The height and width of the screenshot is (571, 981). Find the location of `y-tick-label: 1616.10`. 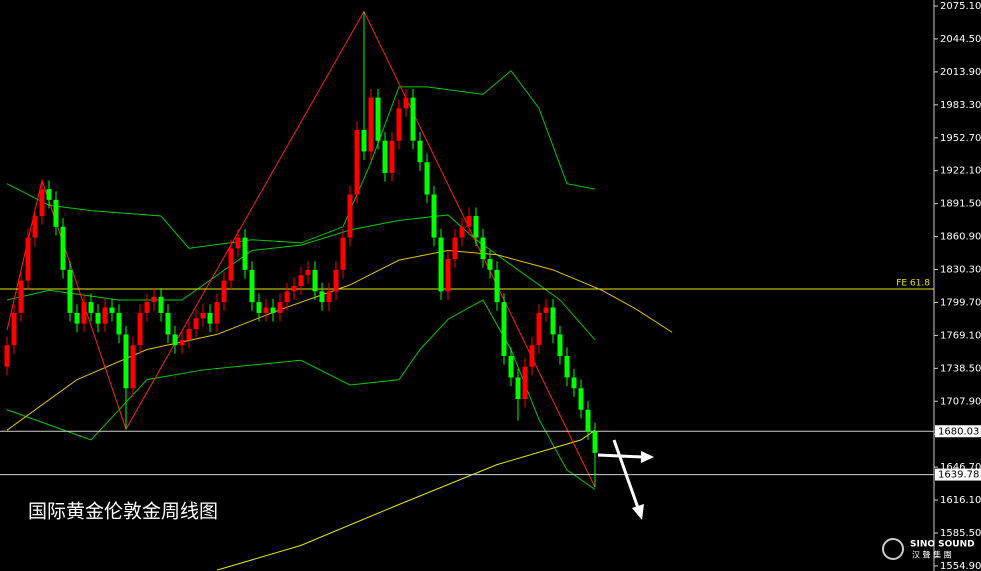

y-tick-label: 1616.10 is located at coordinates (960, 500).